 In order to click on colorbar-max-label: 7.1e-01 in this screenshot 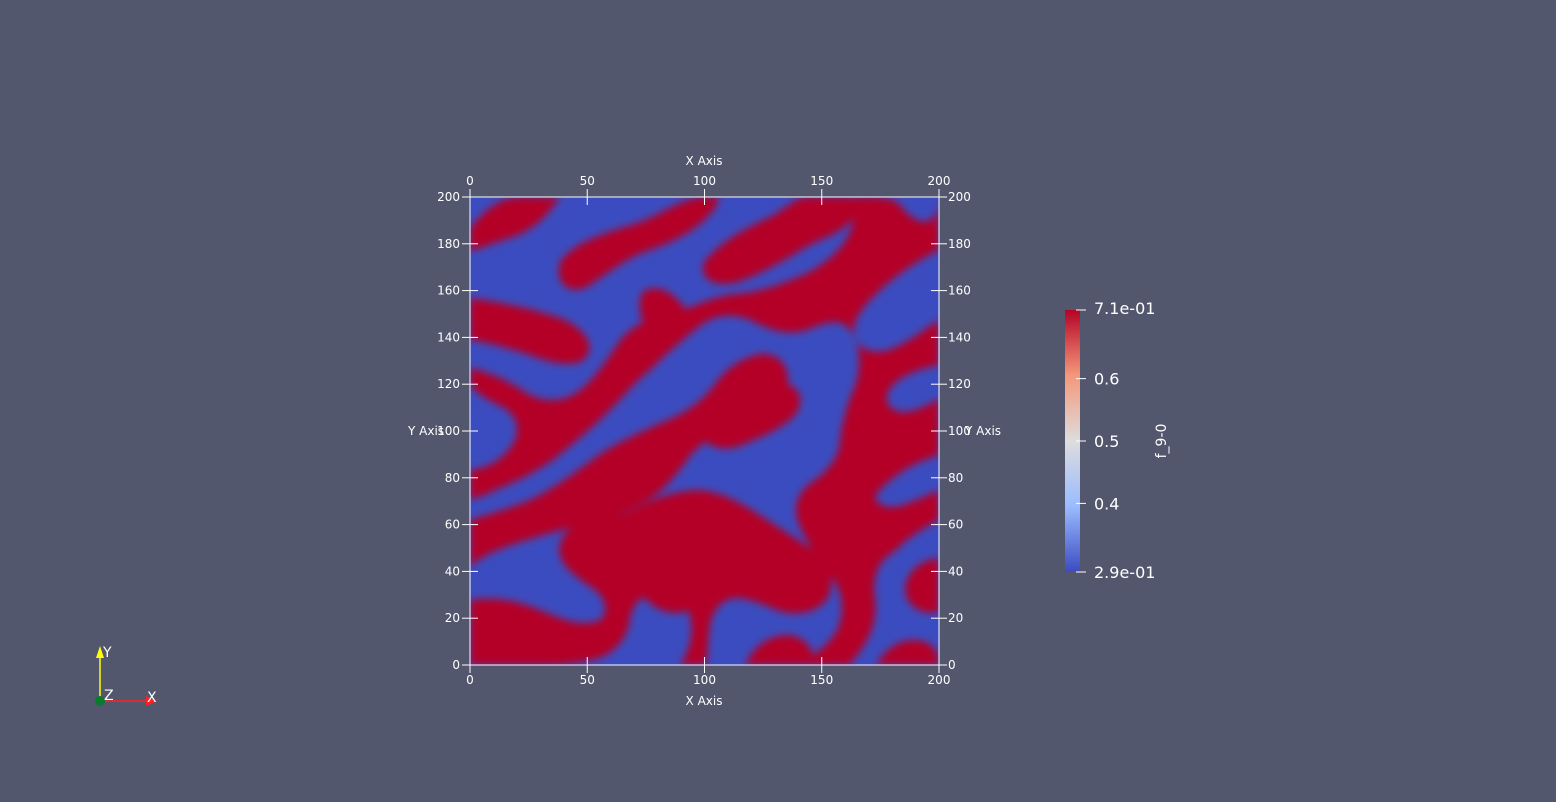, I will do `click(1124, 308)`.